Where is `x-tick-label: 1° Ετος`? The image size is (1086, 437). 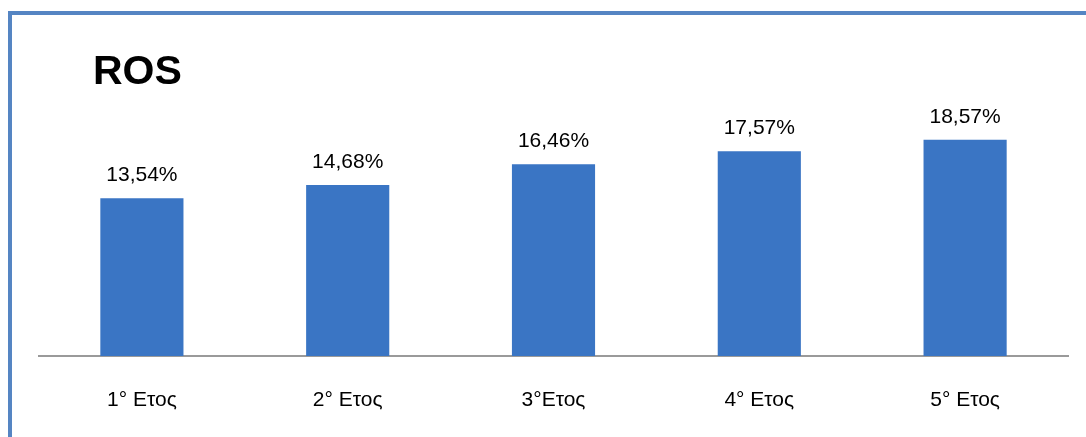
x-tick-label: 1° Ετος is located at coordinates (142, 399).